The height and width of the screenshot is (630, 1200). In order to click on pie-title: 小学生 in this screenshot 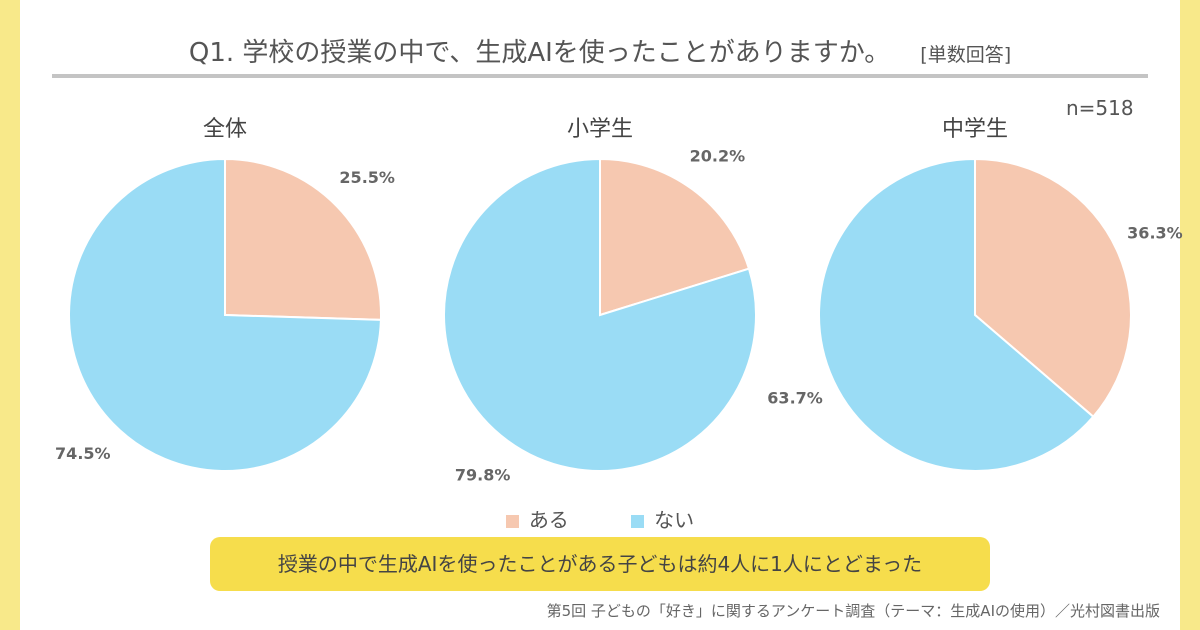, I will do `click(600, 129)`.